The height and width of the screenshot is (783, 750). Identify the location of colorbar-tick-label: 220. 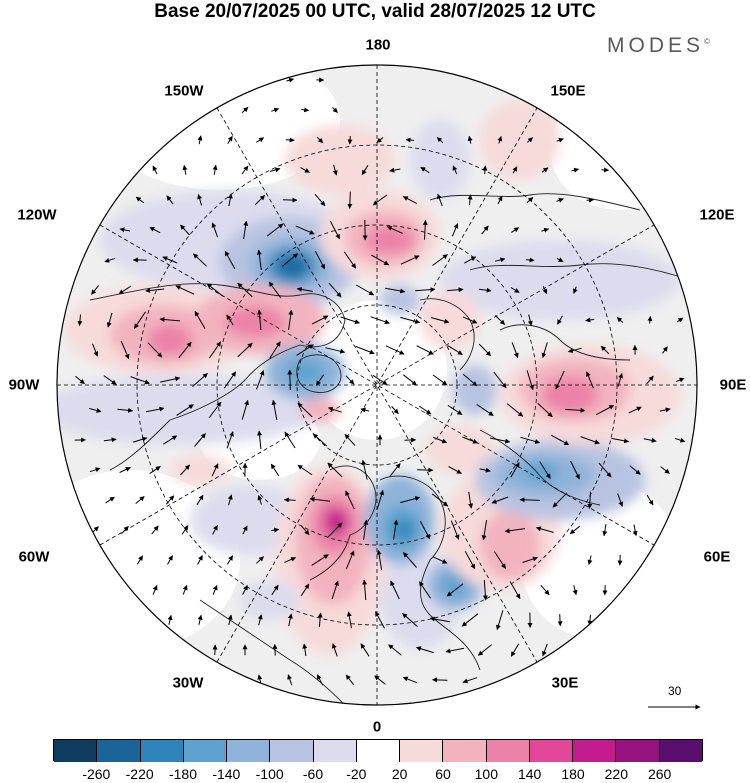
(616, 774).